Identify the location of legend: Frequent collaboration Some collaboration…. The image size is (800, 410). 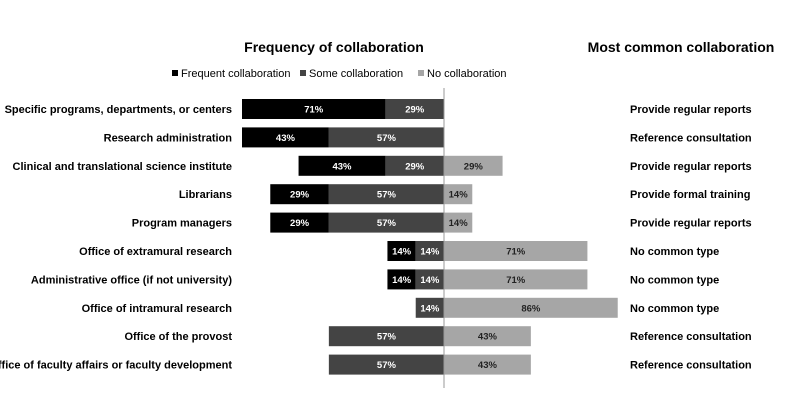
(339, 74).